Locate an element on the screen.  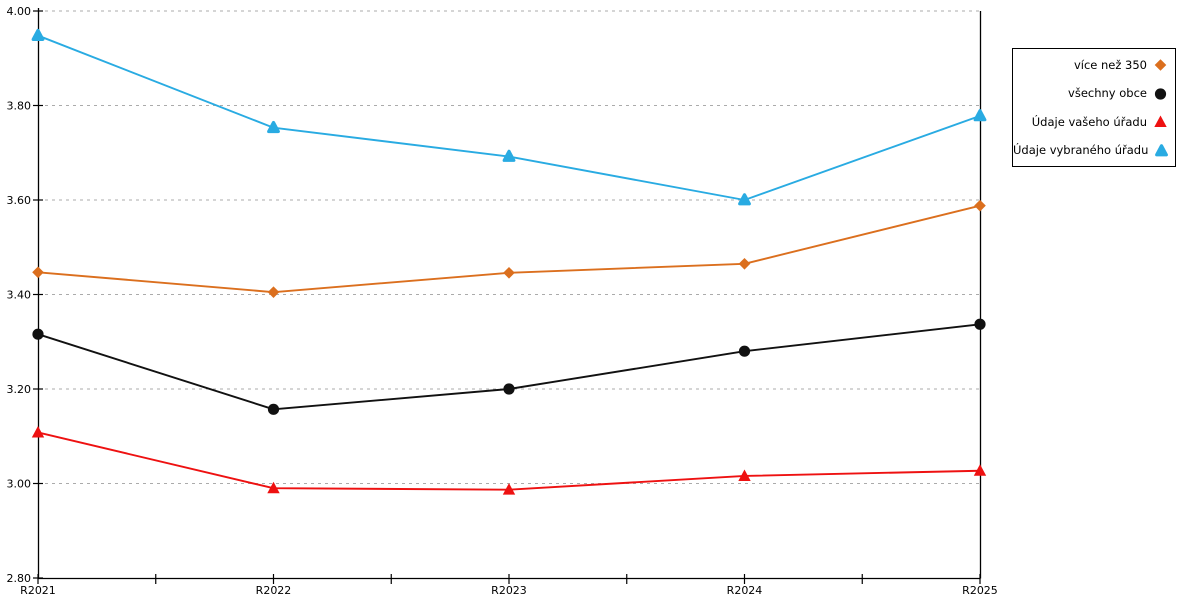
legend-label: více než 350 is located at coordinates (1110, 64).